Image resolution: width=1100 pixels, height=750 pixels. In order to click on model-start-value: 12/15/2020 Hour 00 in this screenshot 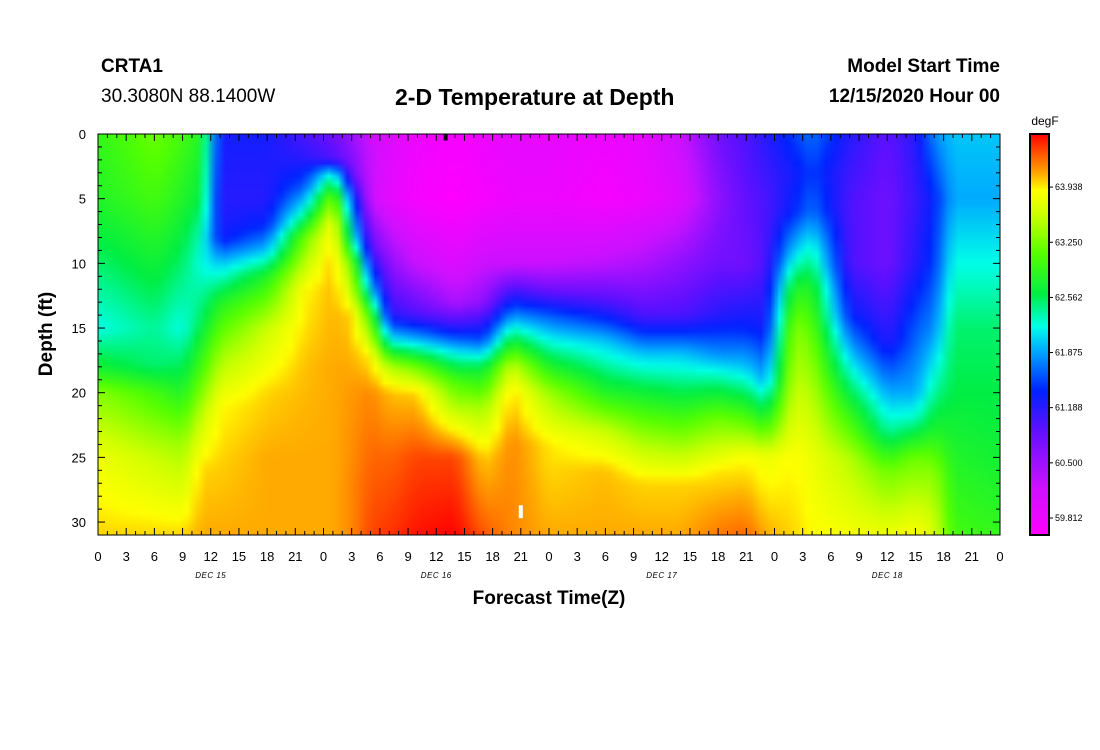, I will do `click(914, 96)`.